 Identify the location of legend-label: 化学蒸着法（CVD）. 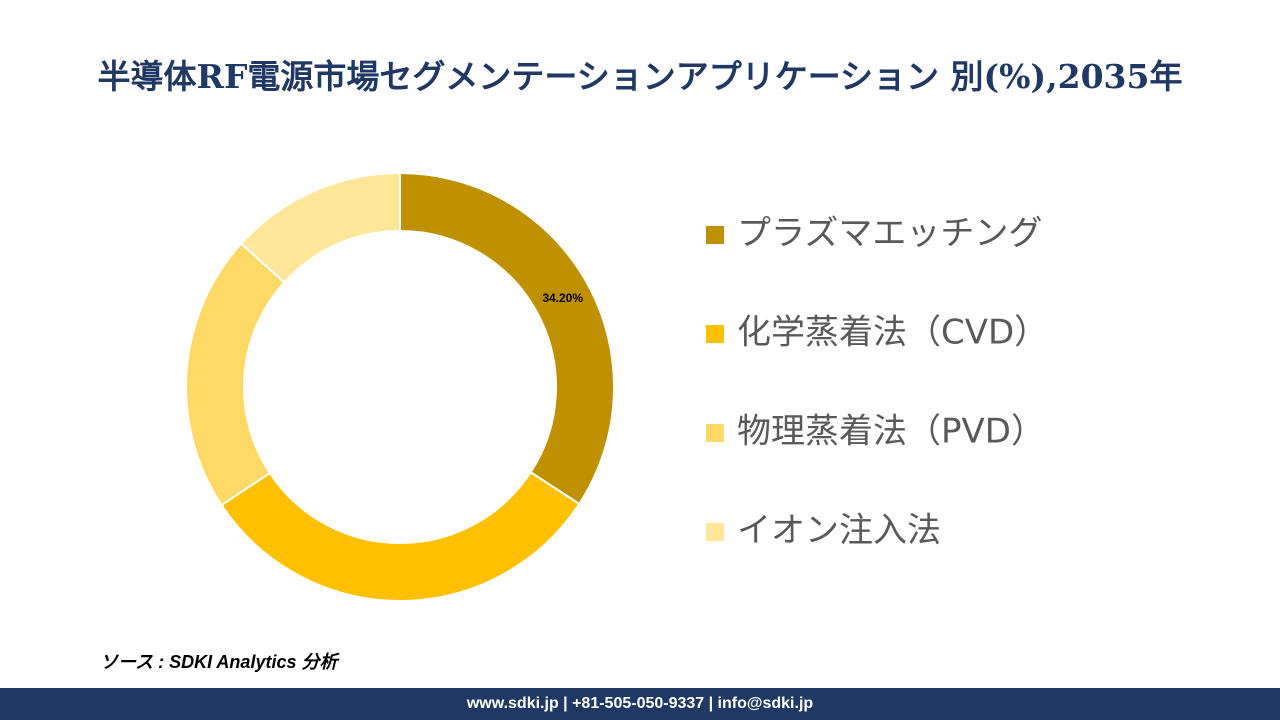
(892, 333).